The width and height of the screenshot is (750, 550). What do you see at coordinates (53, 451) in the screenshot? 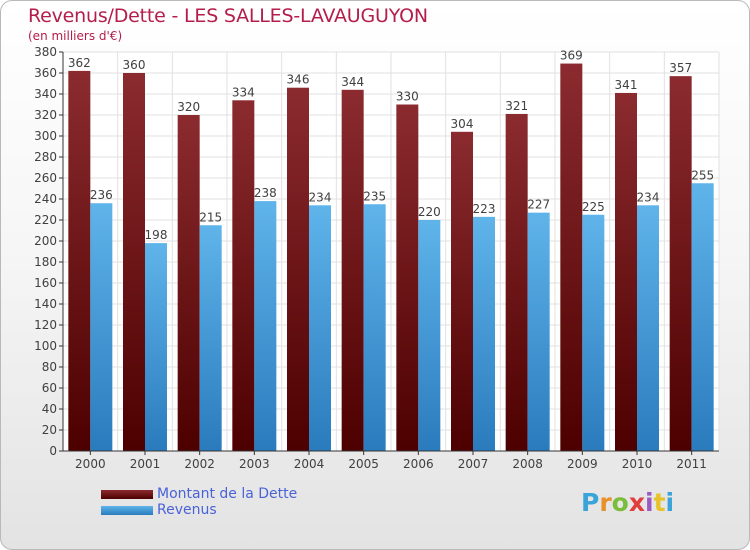
I see `y-tick-label: 0` at bounding box center [53, 451].